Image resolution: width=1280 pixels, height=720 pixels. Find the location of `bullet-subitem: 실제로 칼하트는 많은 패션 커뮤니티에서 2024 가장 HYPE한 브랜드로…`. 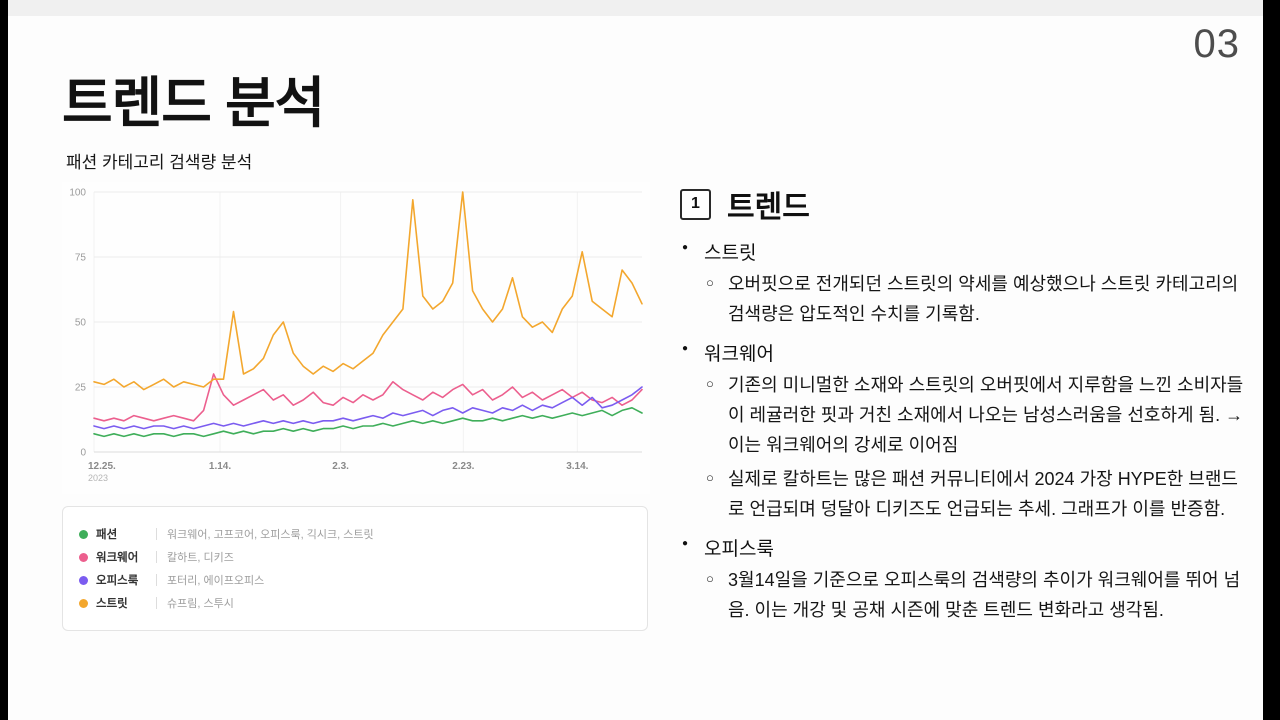

bullet-subitem: 실제로 칼하트는 많은 패션 커뮤니티에서 2024 가장 HYPE한 브랜드로… is located at coordinates (976, 495).